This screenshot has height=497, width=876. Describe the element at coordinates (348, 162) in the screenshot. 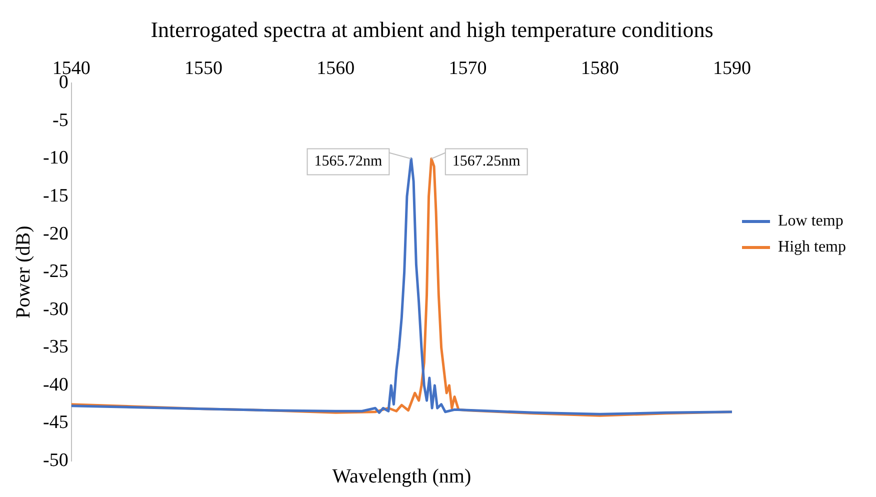

I see `annotation: 1565.72nm` at that location.